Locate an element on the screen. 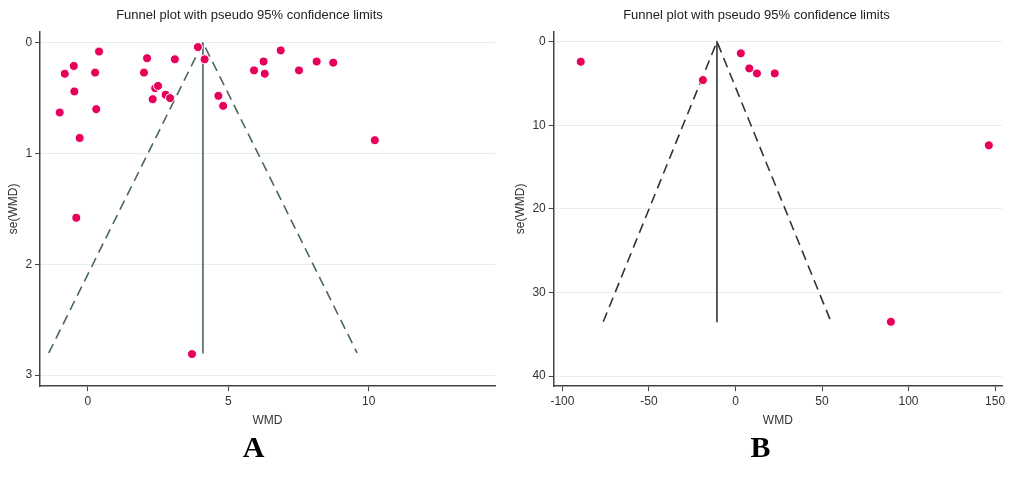 The image size is (1014, 481). y-tick-label: 3 is located at coordinates (29, 374).